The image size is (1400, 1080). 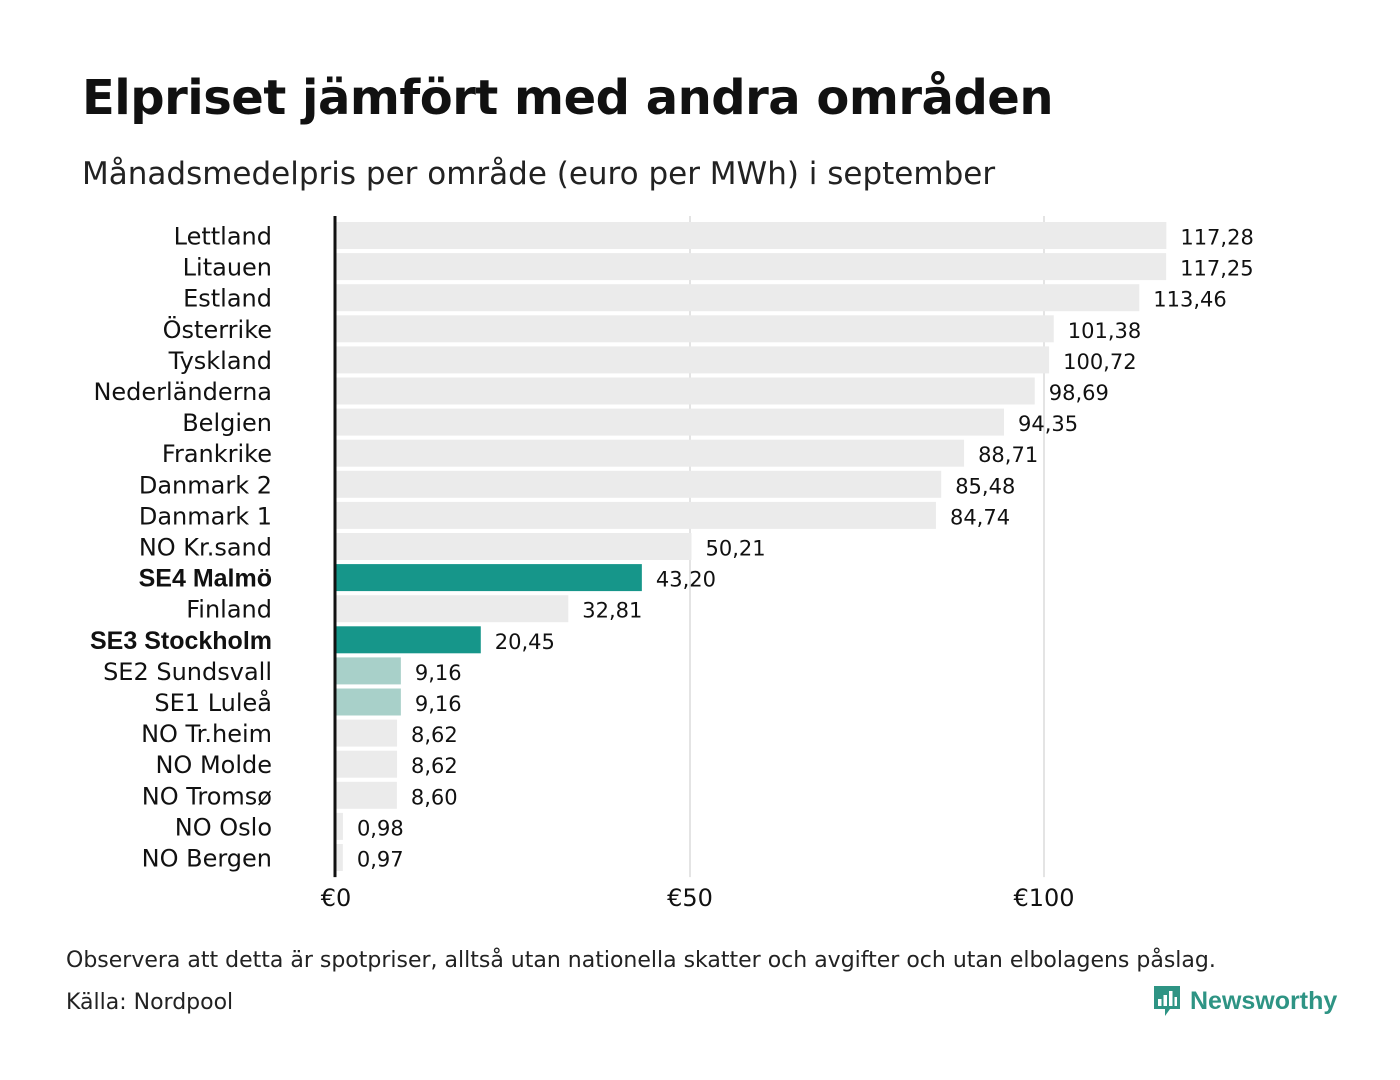 I want to click on data-label: 50,21, so click(x=735, y=549).